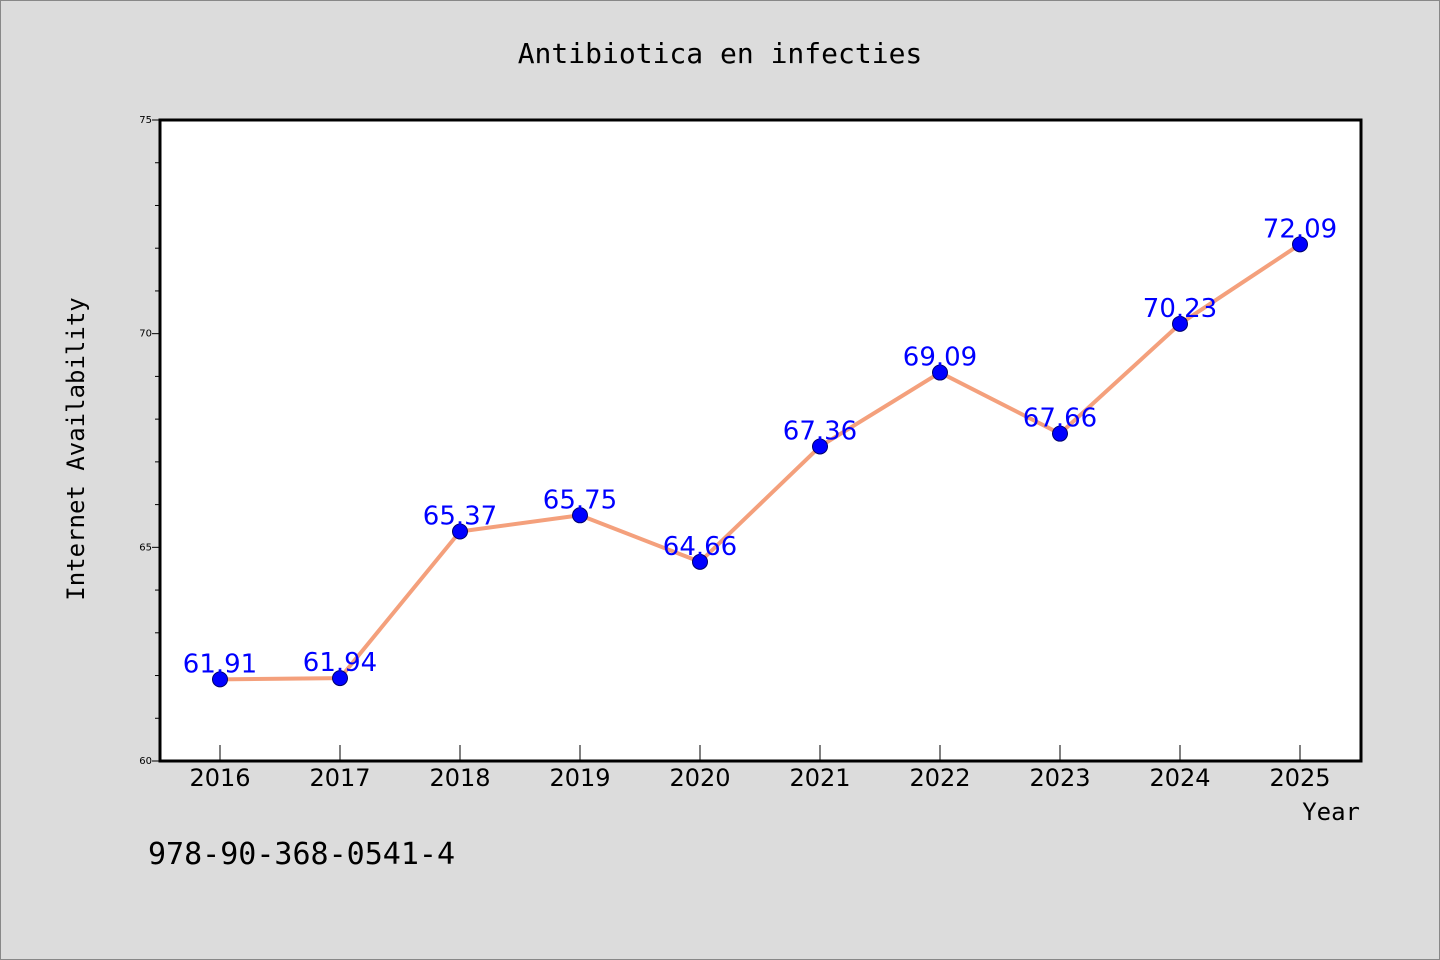  What do you see at coordinates (1180, 309) in the screenshot?
I see `data-label: 70.23` at bounding box center [1180, 309].